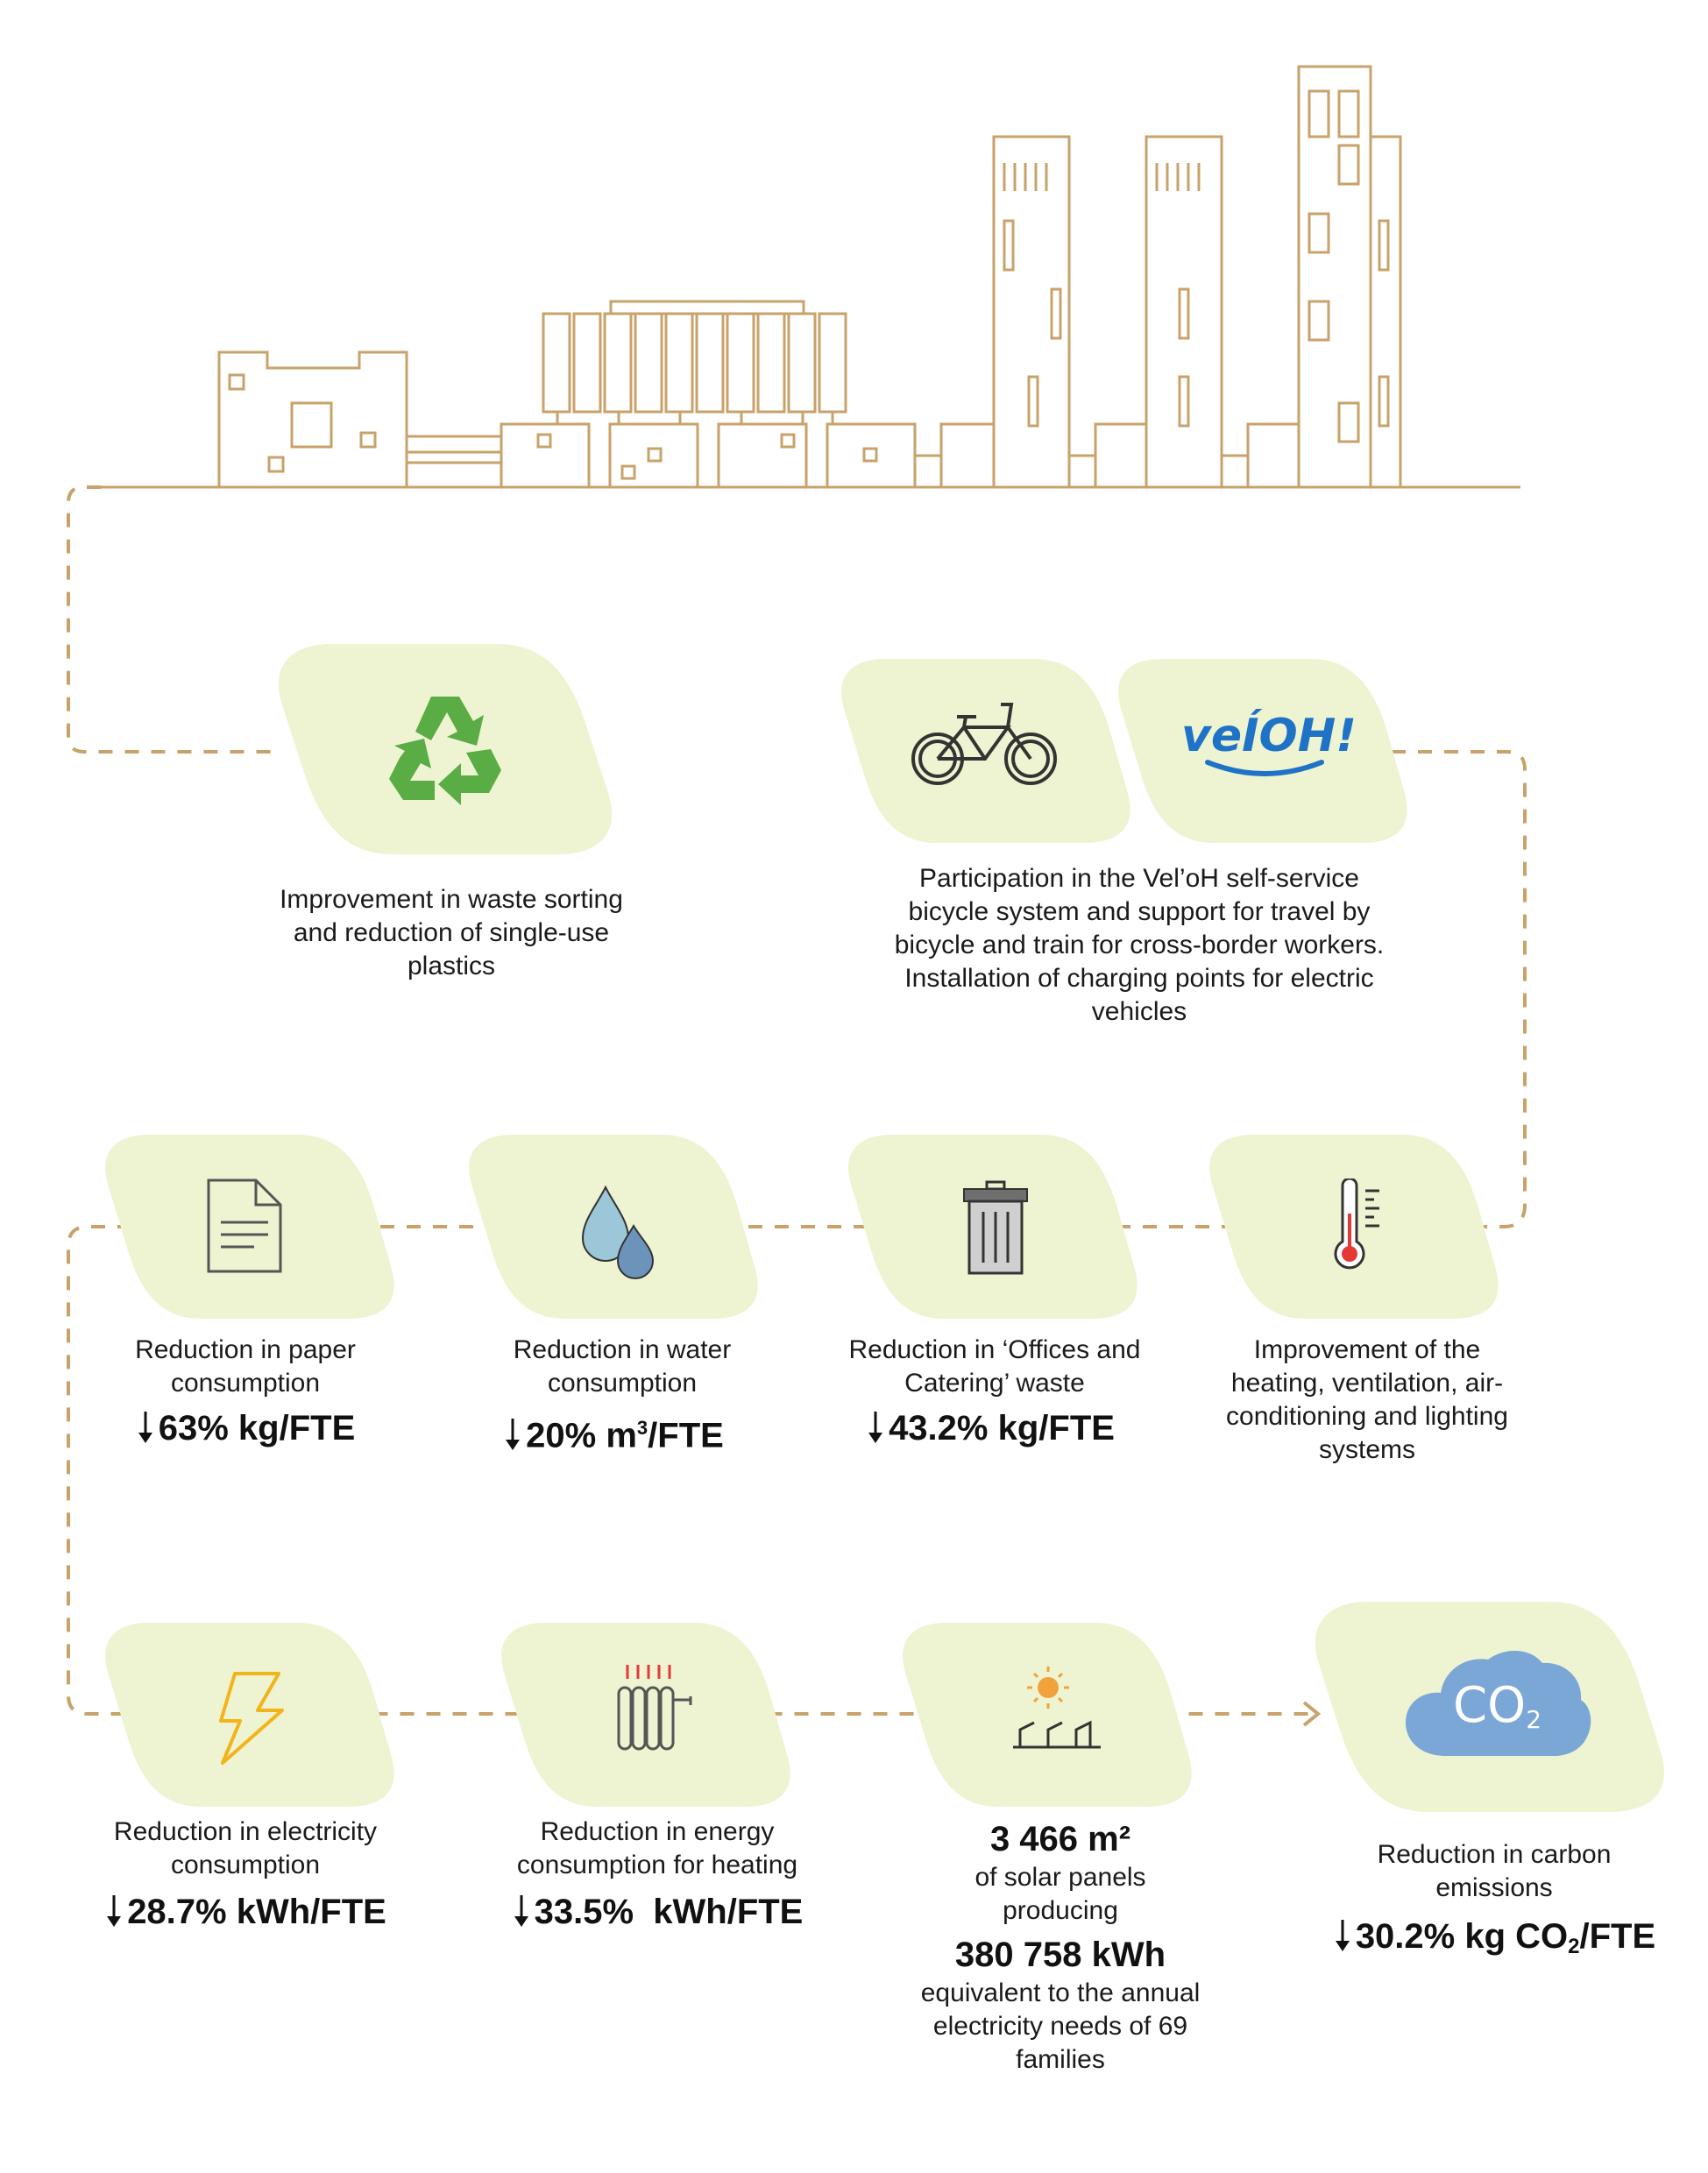  Describe the element at coordinates (1269, 736) in the screenshot. I see `veloh-logo-text: veÍOH!` at that location.